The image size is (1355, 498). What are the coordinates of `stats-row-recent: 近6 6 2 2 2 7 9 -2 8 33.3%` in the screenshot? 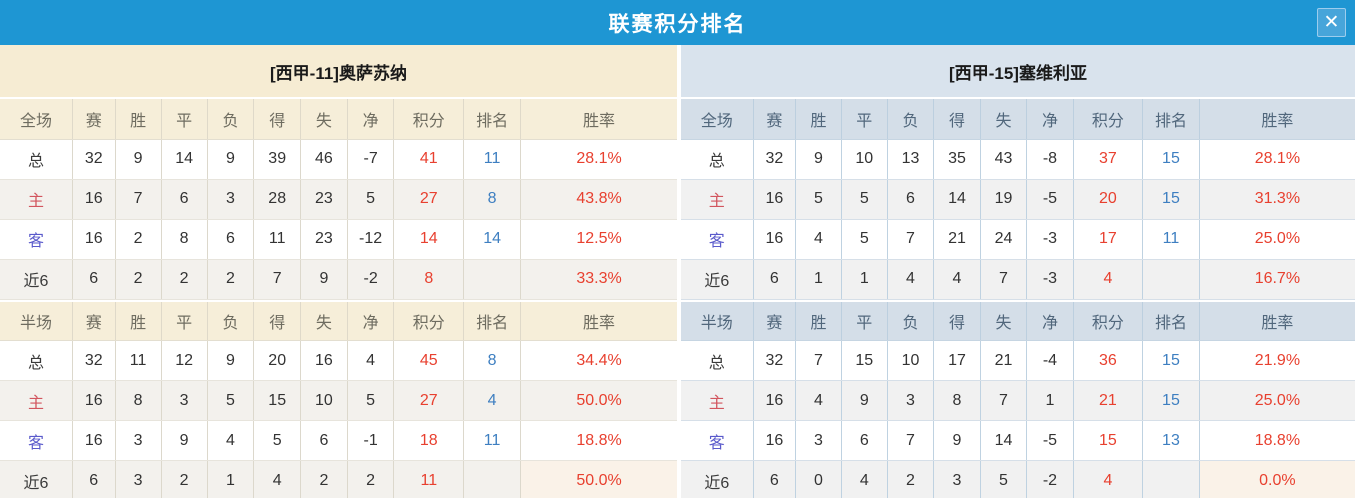 It's located at (338, 279).